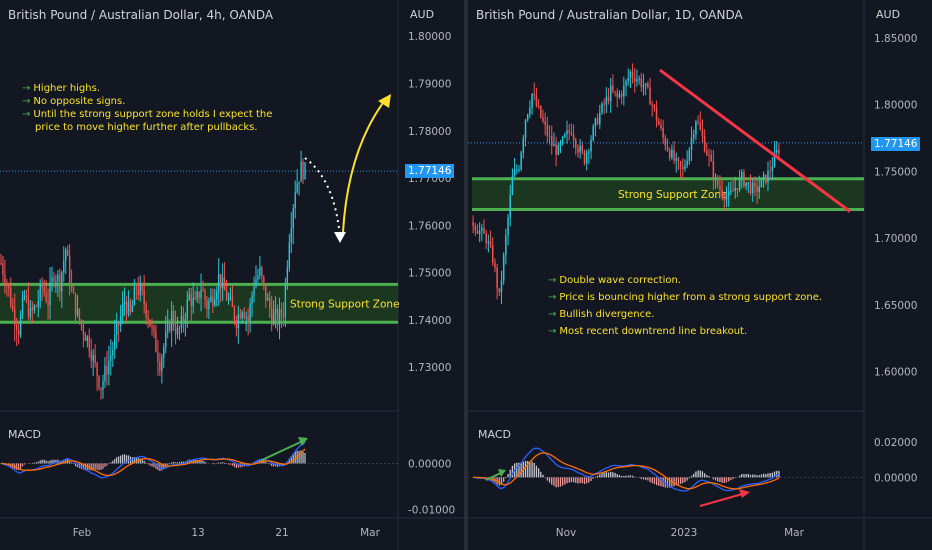  I want to click on projection-up-path, so click(364, 166).